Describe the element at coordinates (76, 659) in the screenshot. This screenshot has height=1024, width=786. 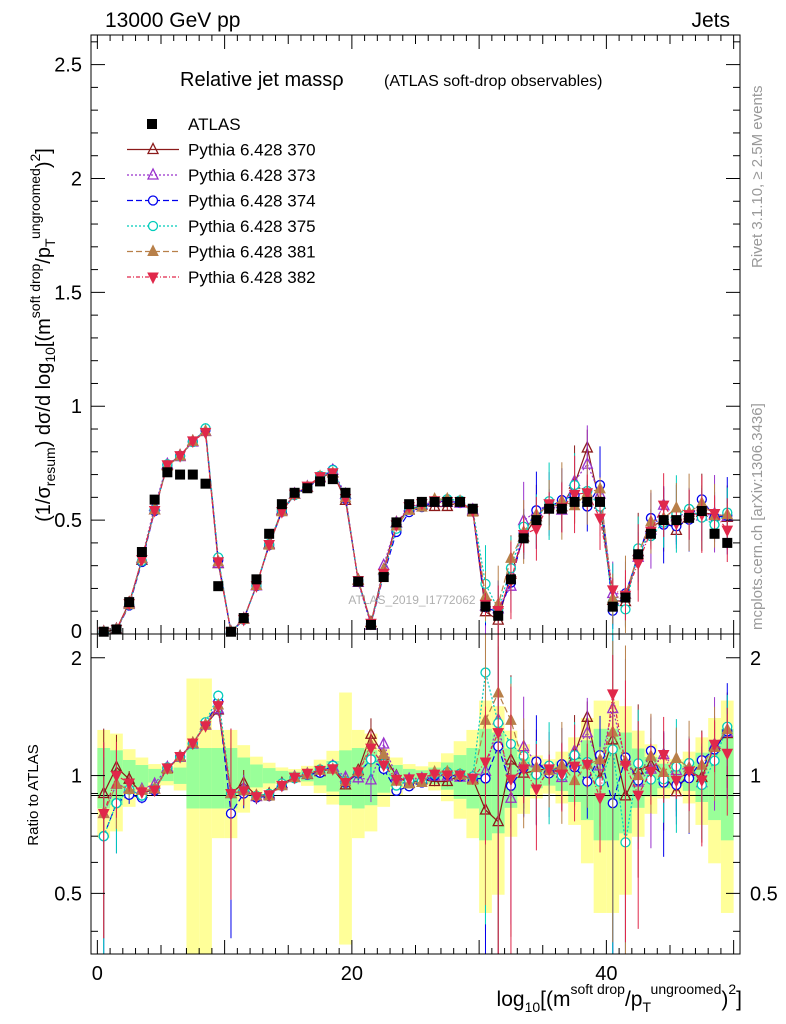
I see `ratio-y-tick-label: 2` at that location.